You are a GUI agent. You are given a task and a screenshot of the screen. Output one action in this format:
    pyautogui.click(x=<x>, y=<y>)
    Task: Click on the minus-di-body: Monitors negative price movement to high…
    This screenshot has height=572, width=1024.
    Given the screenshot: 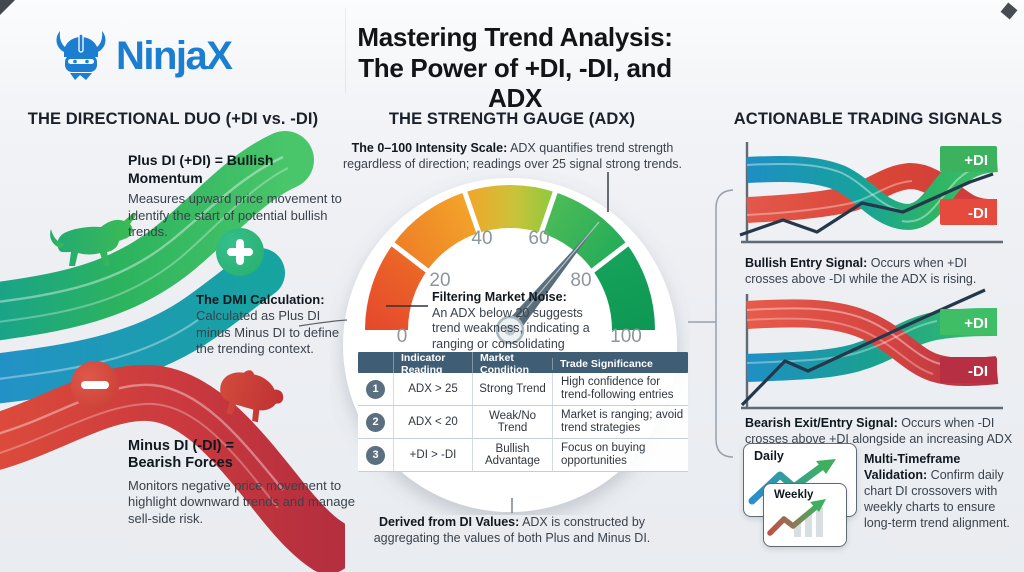 What is the action you would take?
    pyautogui.click(x=241, y=501)
    